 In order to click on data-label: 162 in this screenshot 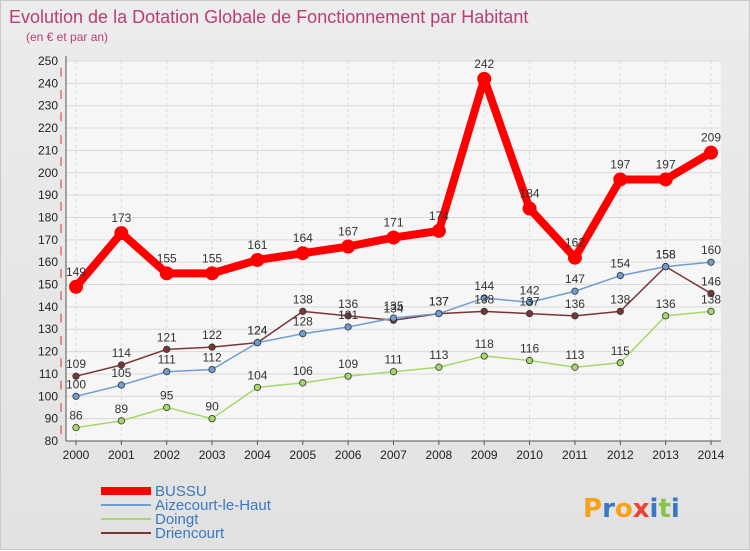, I will do `click(575, 243)`.